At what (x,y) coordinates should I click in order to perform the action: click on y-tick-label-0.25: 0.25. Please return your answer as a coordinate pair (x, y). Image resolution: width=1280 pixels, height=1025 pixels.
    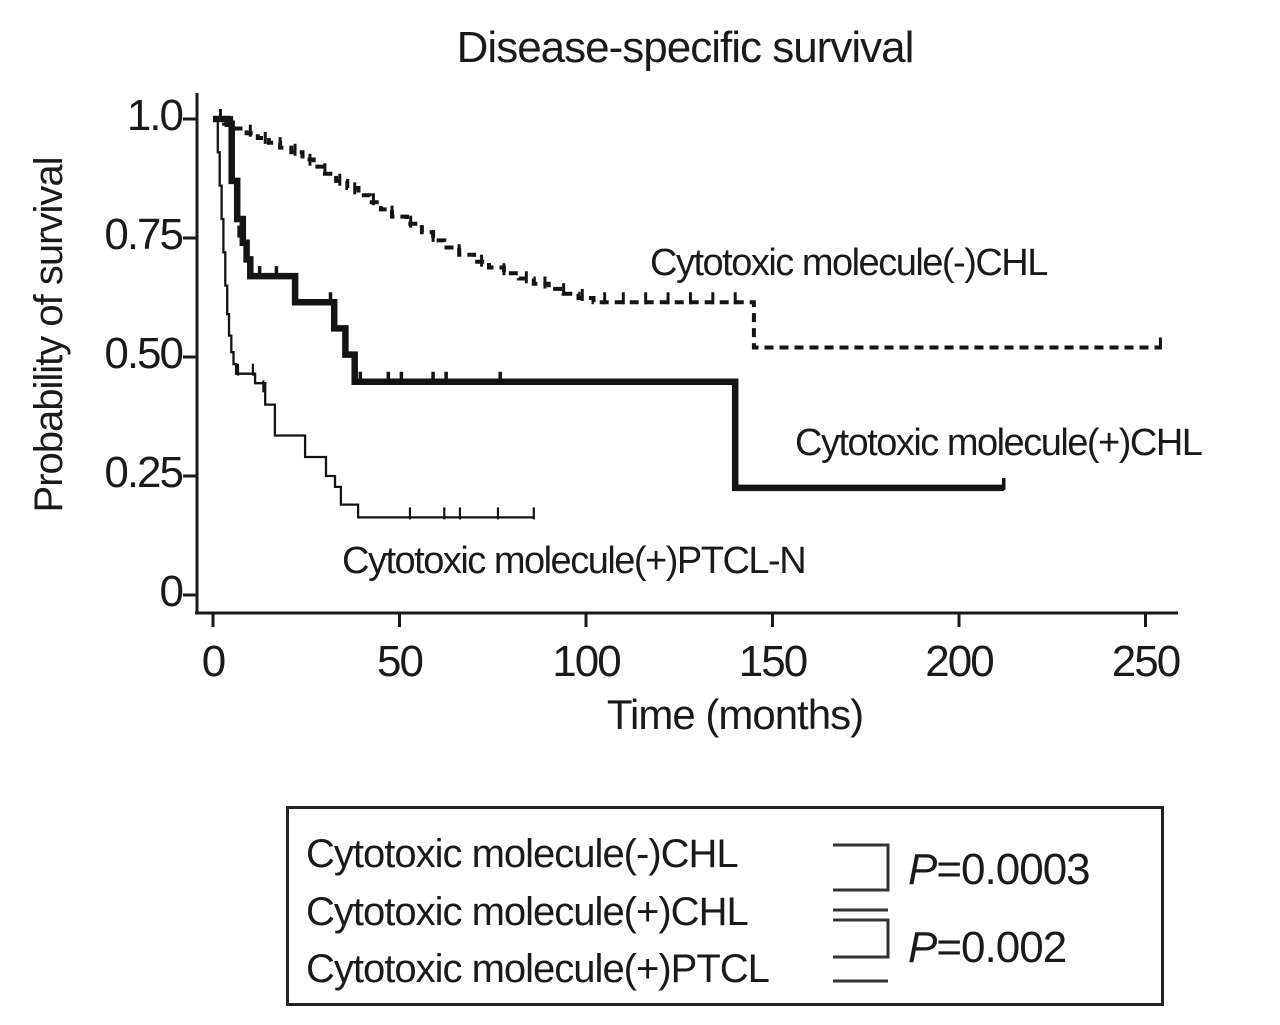
    Looking at the image, I should click on (144, 472).